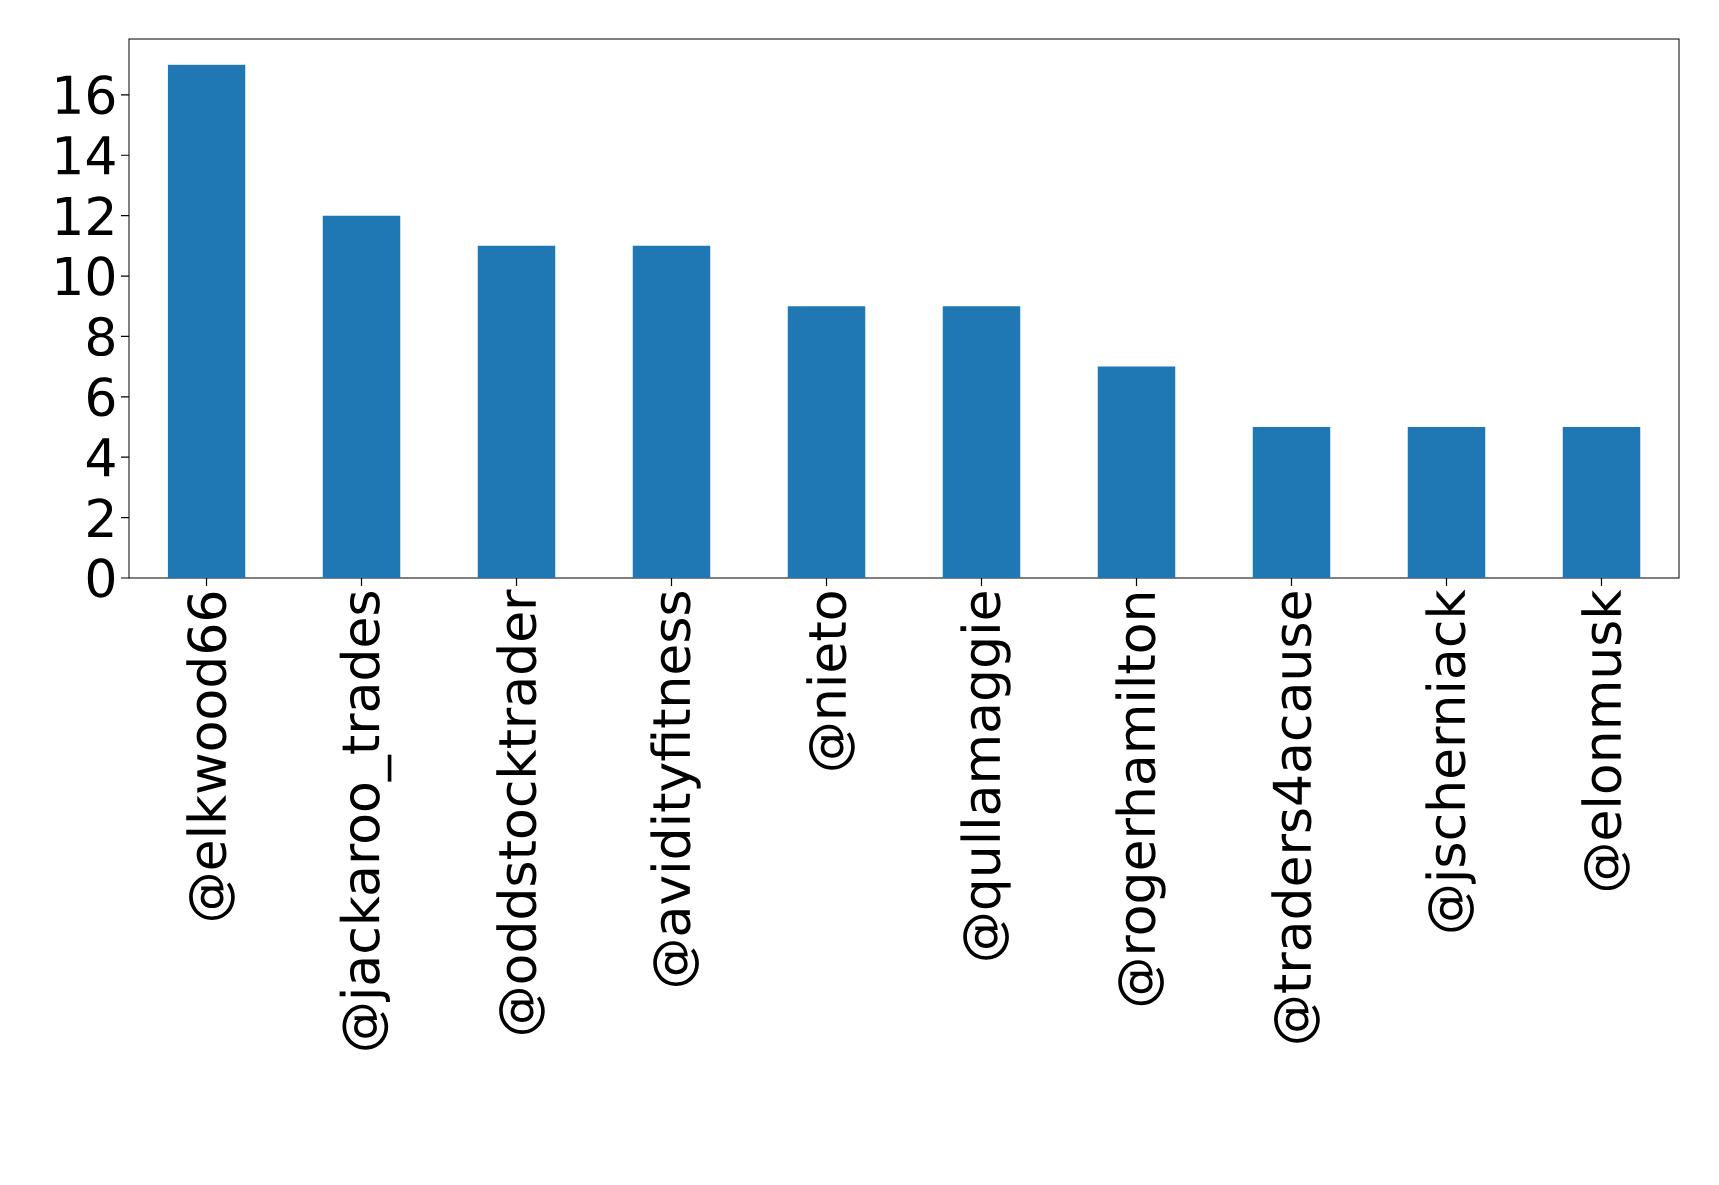 This screenshot has height=1185, width=1719. I want to click on x-tick-label: @traders4acause, so click(1295, 817).